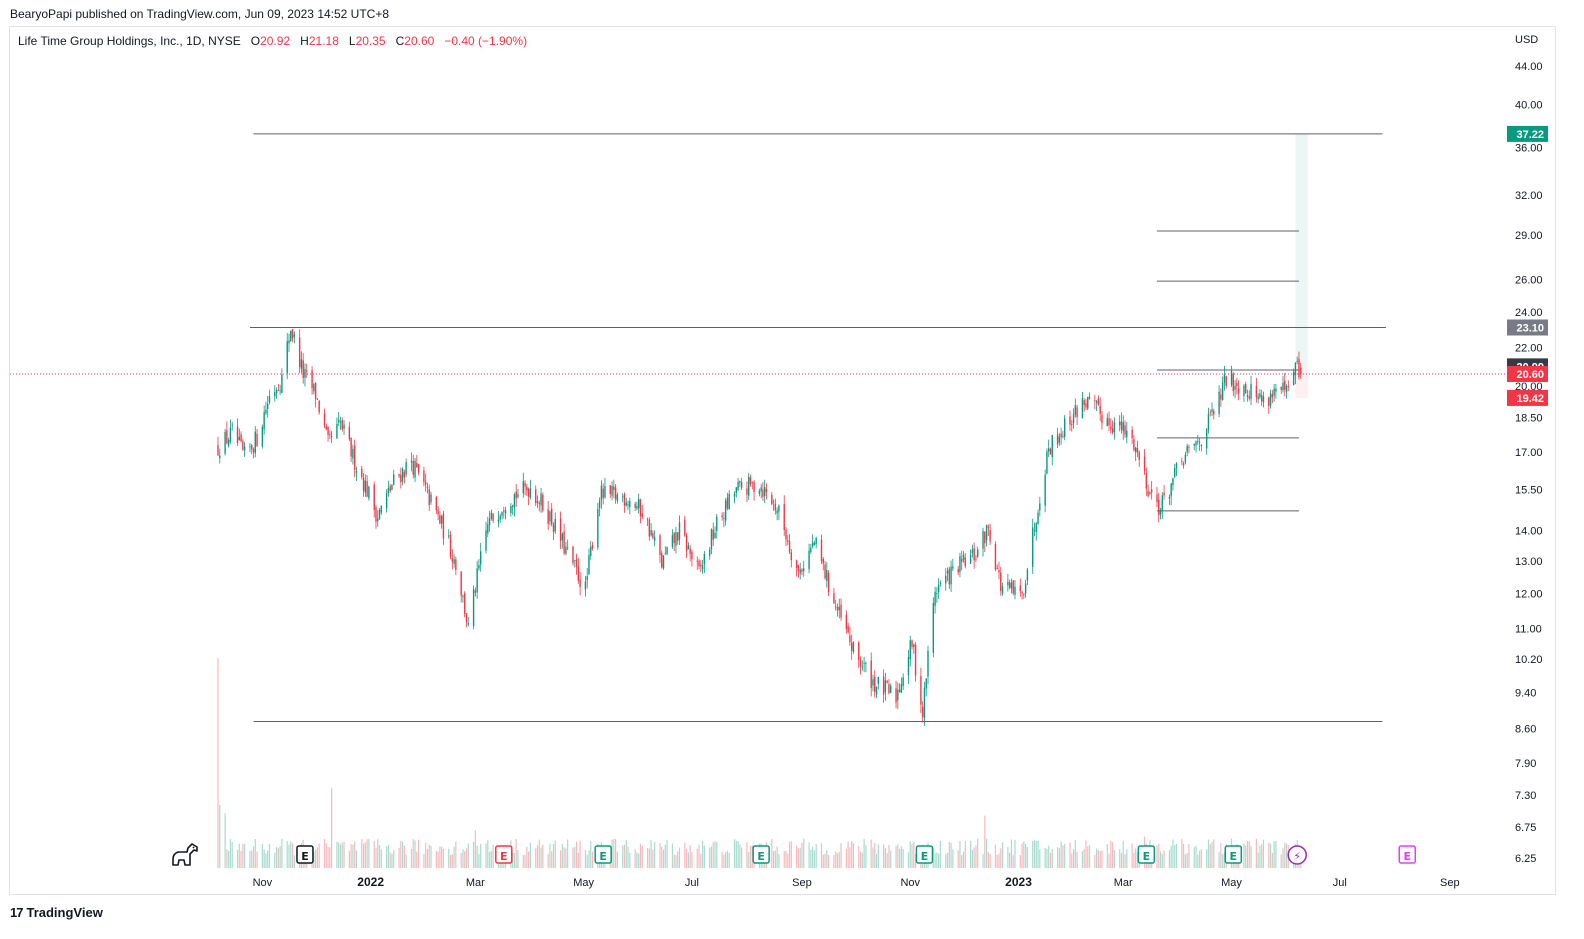 The width and height of the screenshot is (1584, 939). Describe the element at coordinates (1527, 40) in the screenshot. I see `currency-label: USD` at that location.